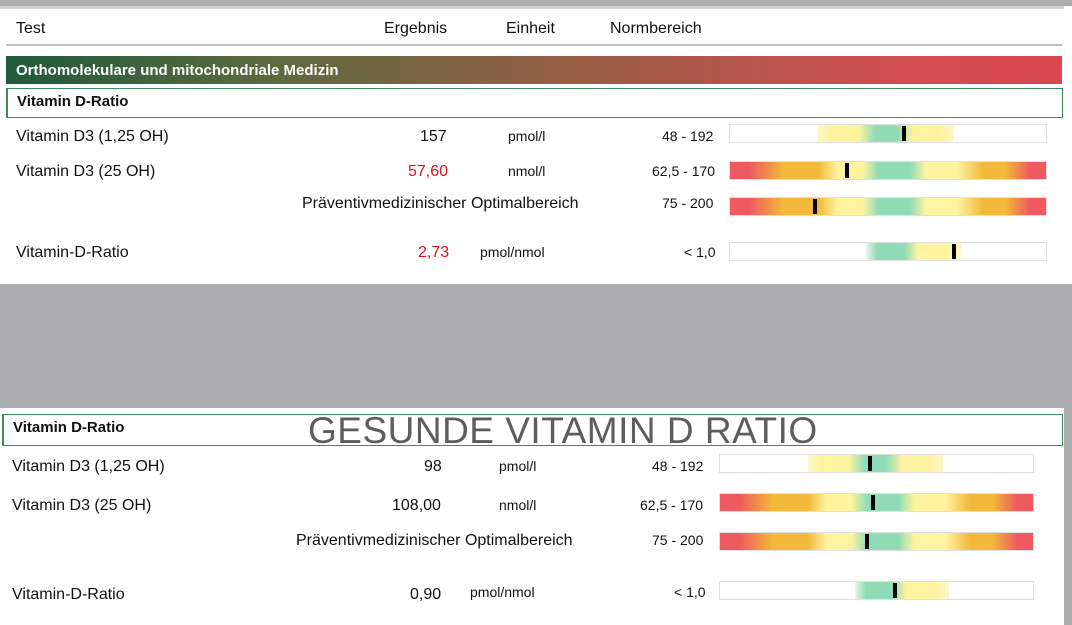  What do you see at coordinates (532, 7) in the screenshot?
I see `top-divider` at bounding box center [532, 7].